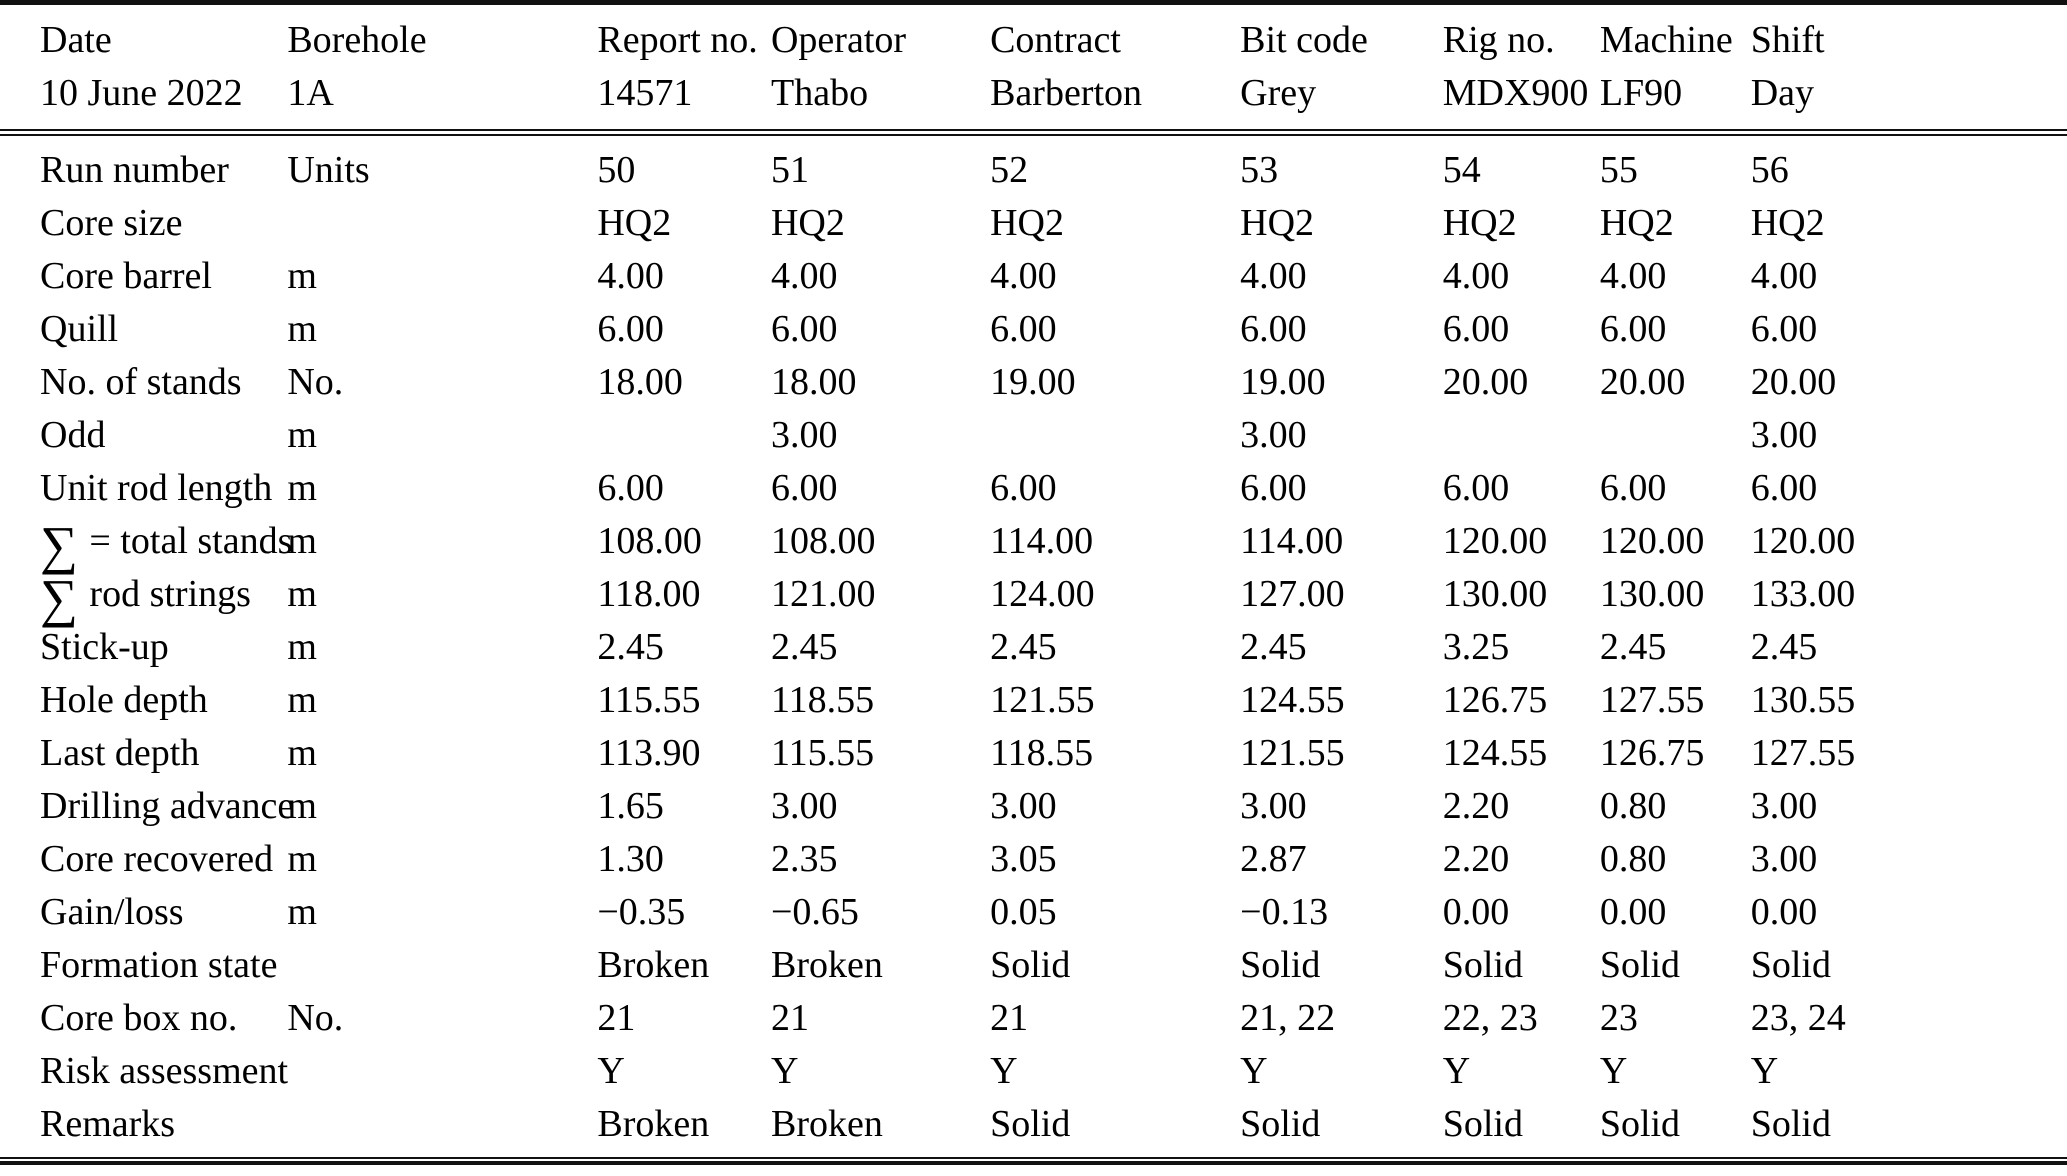 This screenshot has width=2067, height=1176. Describe the element at coordinates (1033, 223) in the screenshot. I see `table-row: Core size HQ2 HQ2 HQ2 HQ2 HQ2 HQ2 HQ2` at that location.